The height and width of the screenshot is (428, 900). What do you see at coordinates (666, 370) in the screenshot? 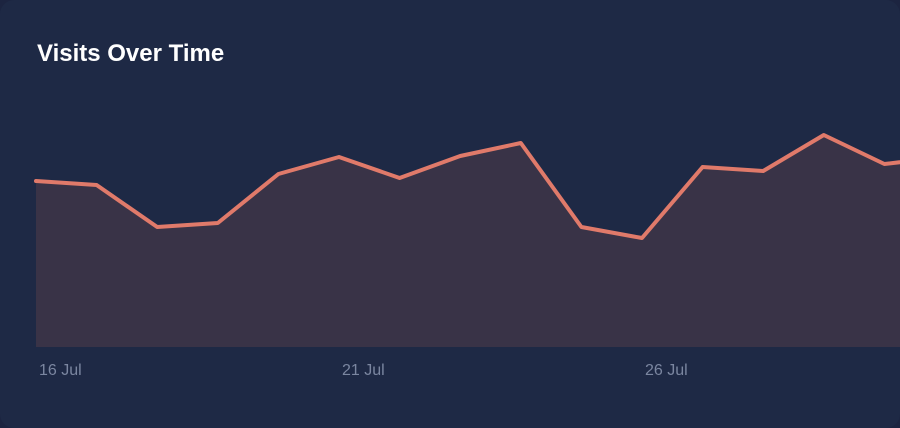
I see `x-tick-label: 26 Jul` at bounding box center [666, 370].